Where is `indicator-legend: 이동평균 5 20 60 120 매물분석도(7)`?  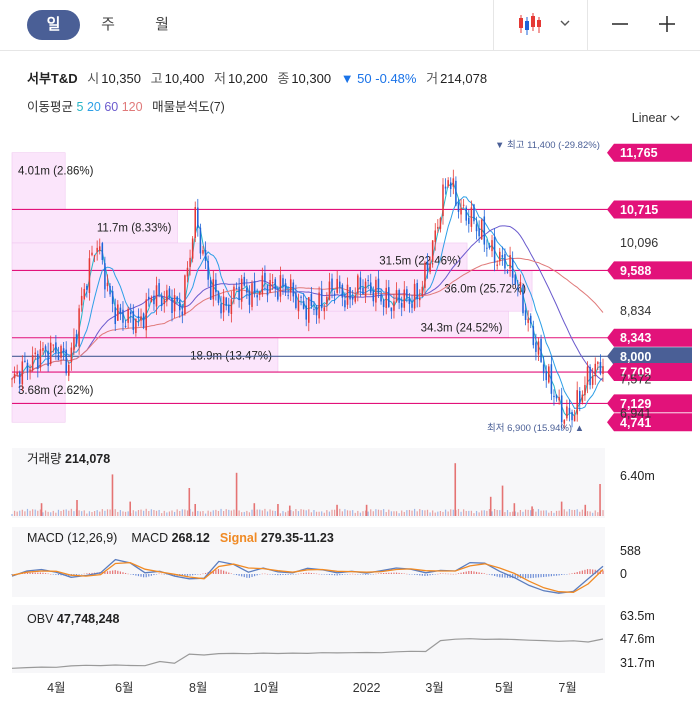 indicator-legend: 이동평균 5 20 60 120 매물분석도(7) is located at coordinates (126, 105).